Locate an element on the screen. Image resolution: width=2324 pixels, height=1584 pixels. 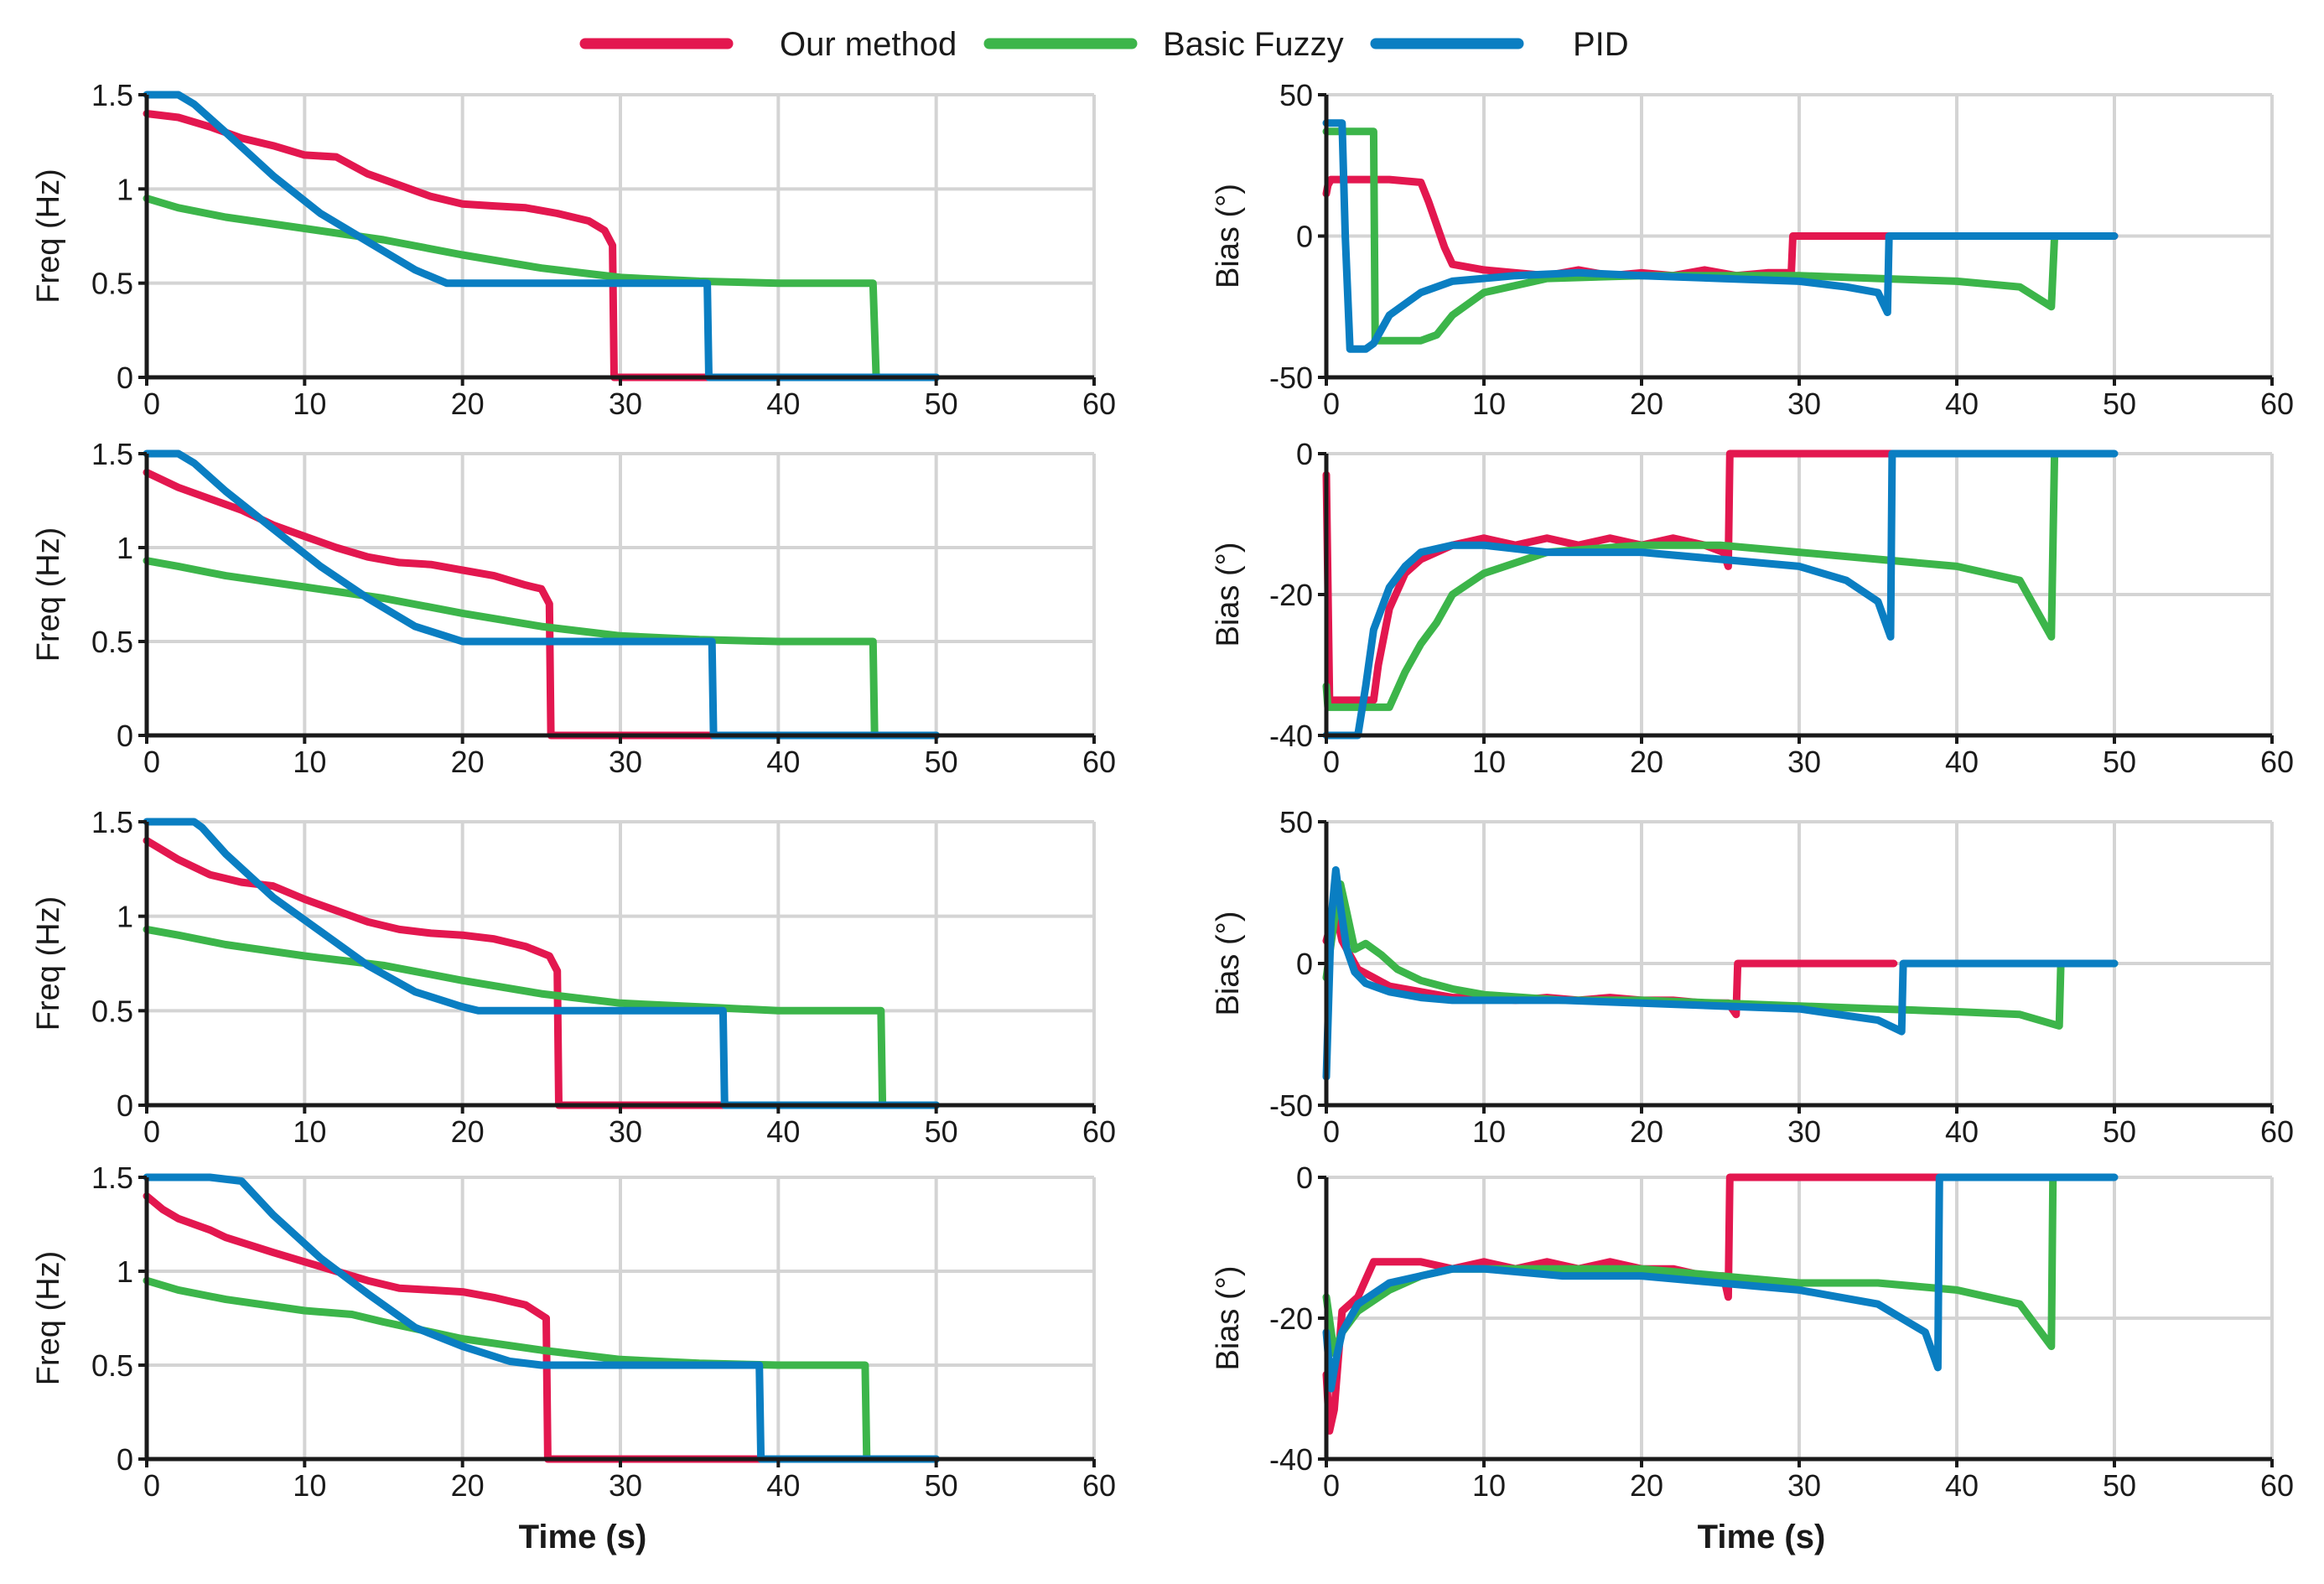
panel-2: 0 10 20 30 40 50 60 -50 0 50 Bias (°) is located at coordinates (1752, 249).